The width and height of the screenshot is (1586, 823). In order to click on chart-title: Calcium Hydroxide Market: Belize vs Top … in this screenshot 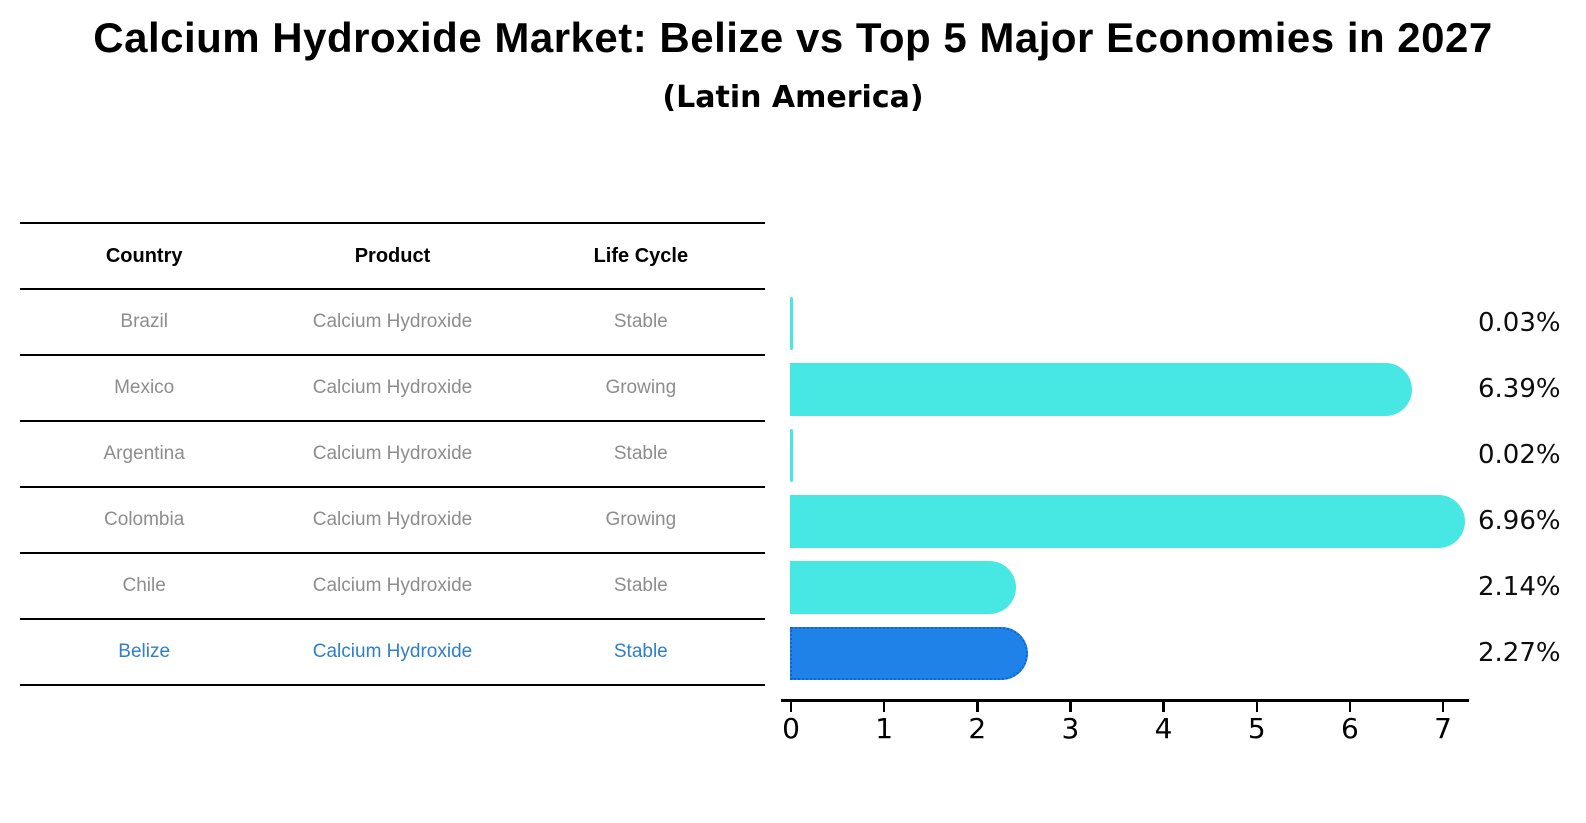, I will do `click(793, 37)`.